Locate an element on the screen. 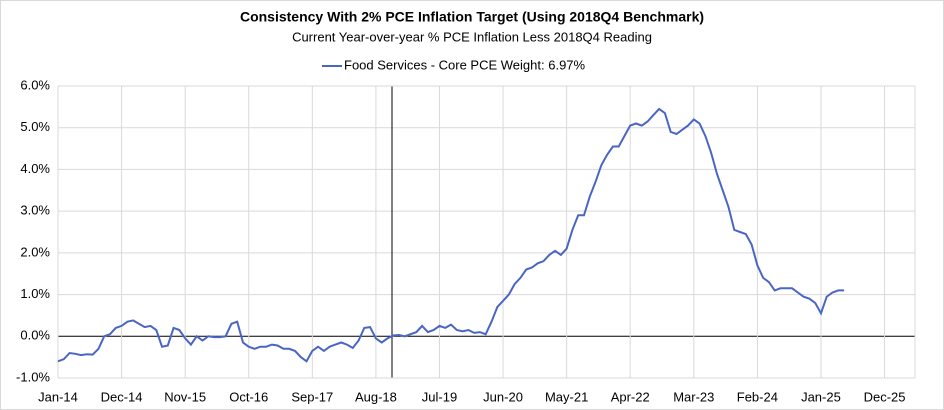 This screenshot has width=944, height=410. x-tick-label: Mar-23 is located at coordinates (693, 396).